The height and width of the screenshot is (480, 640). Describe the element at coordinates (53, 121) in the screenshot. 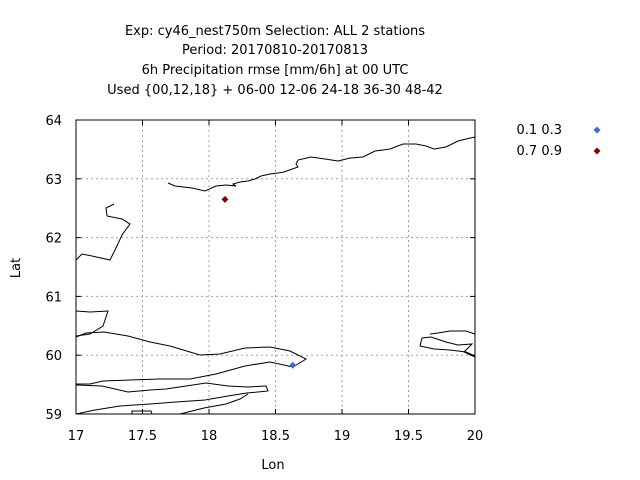

I see `y-tick-label: 64` at that location.